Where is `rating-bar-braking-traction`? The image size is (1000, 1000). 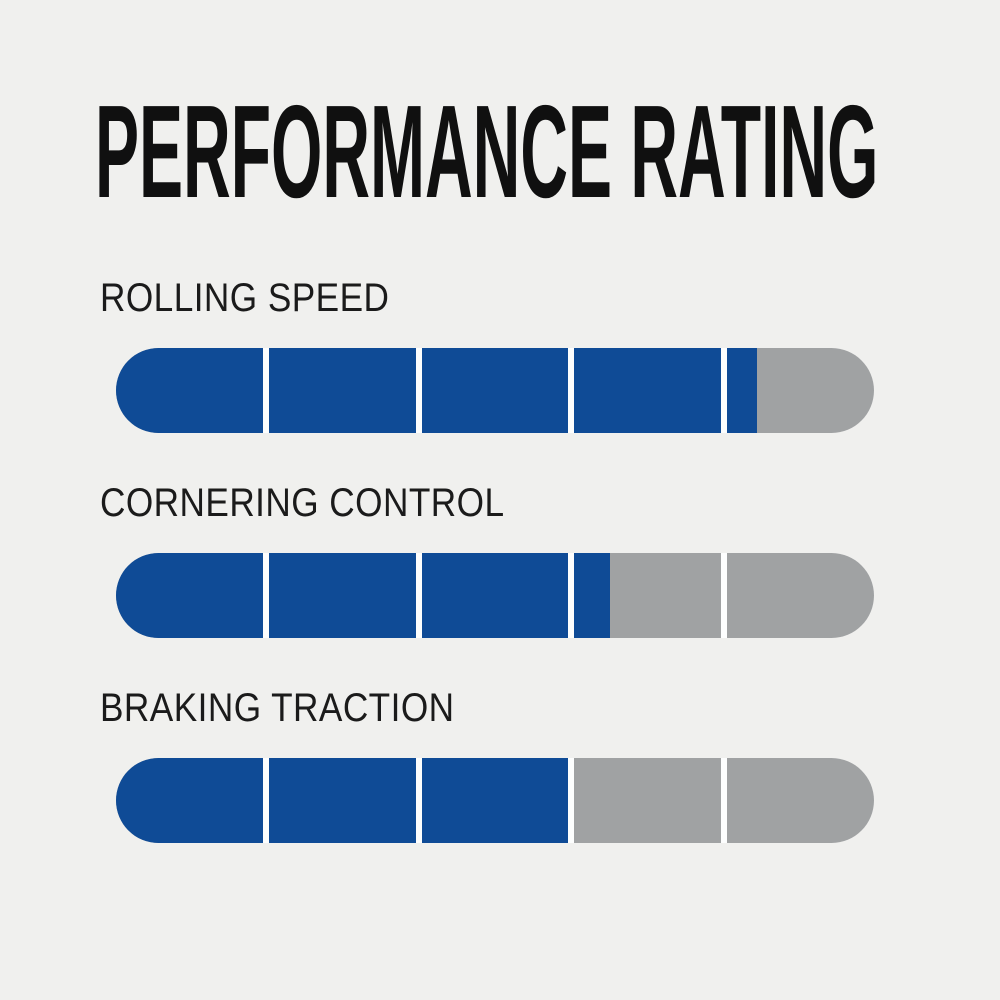 rating-bar-braking-traction is located at coordinates (495, 800).